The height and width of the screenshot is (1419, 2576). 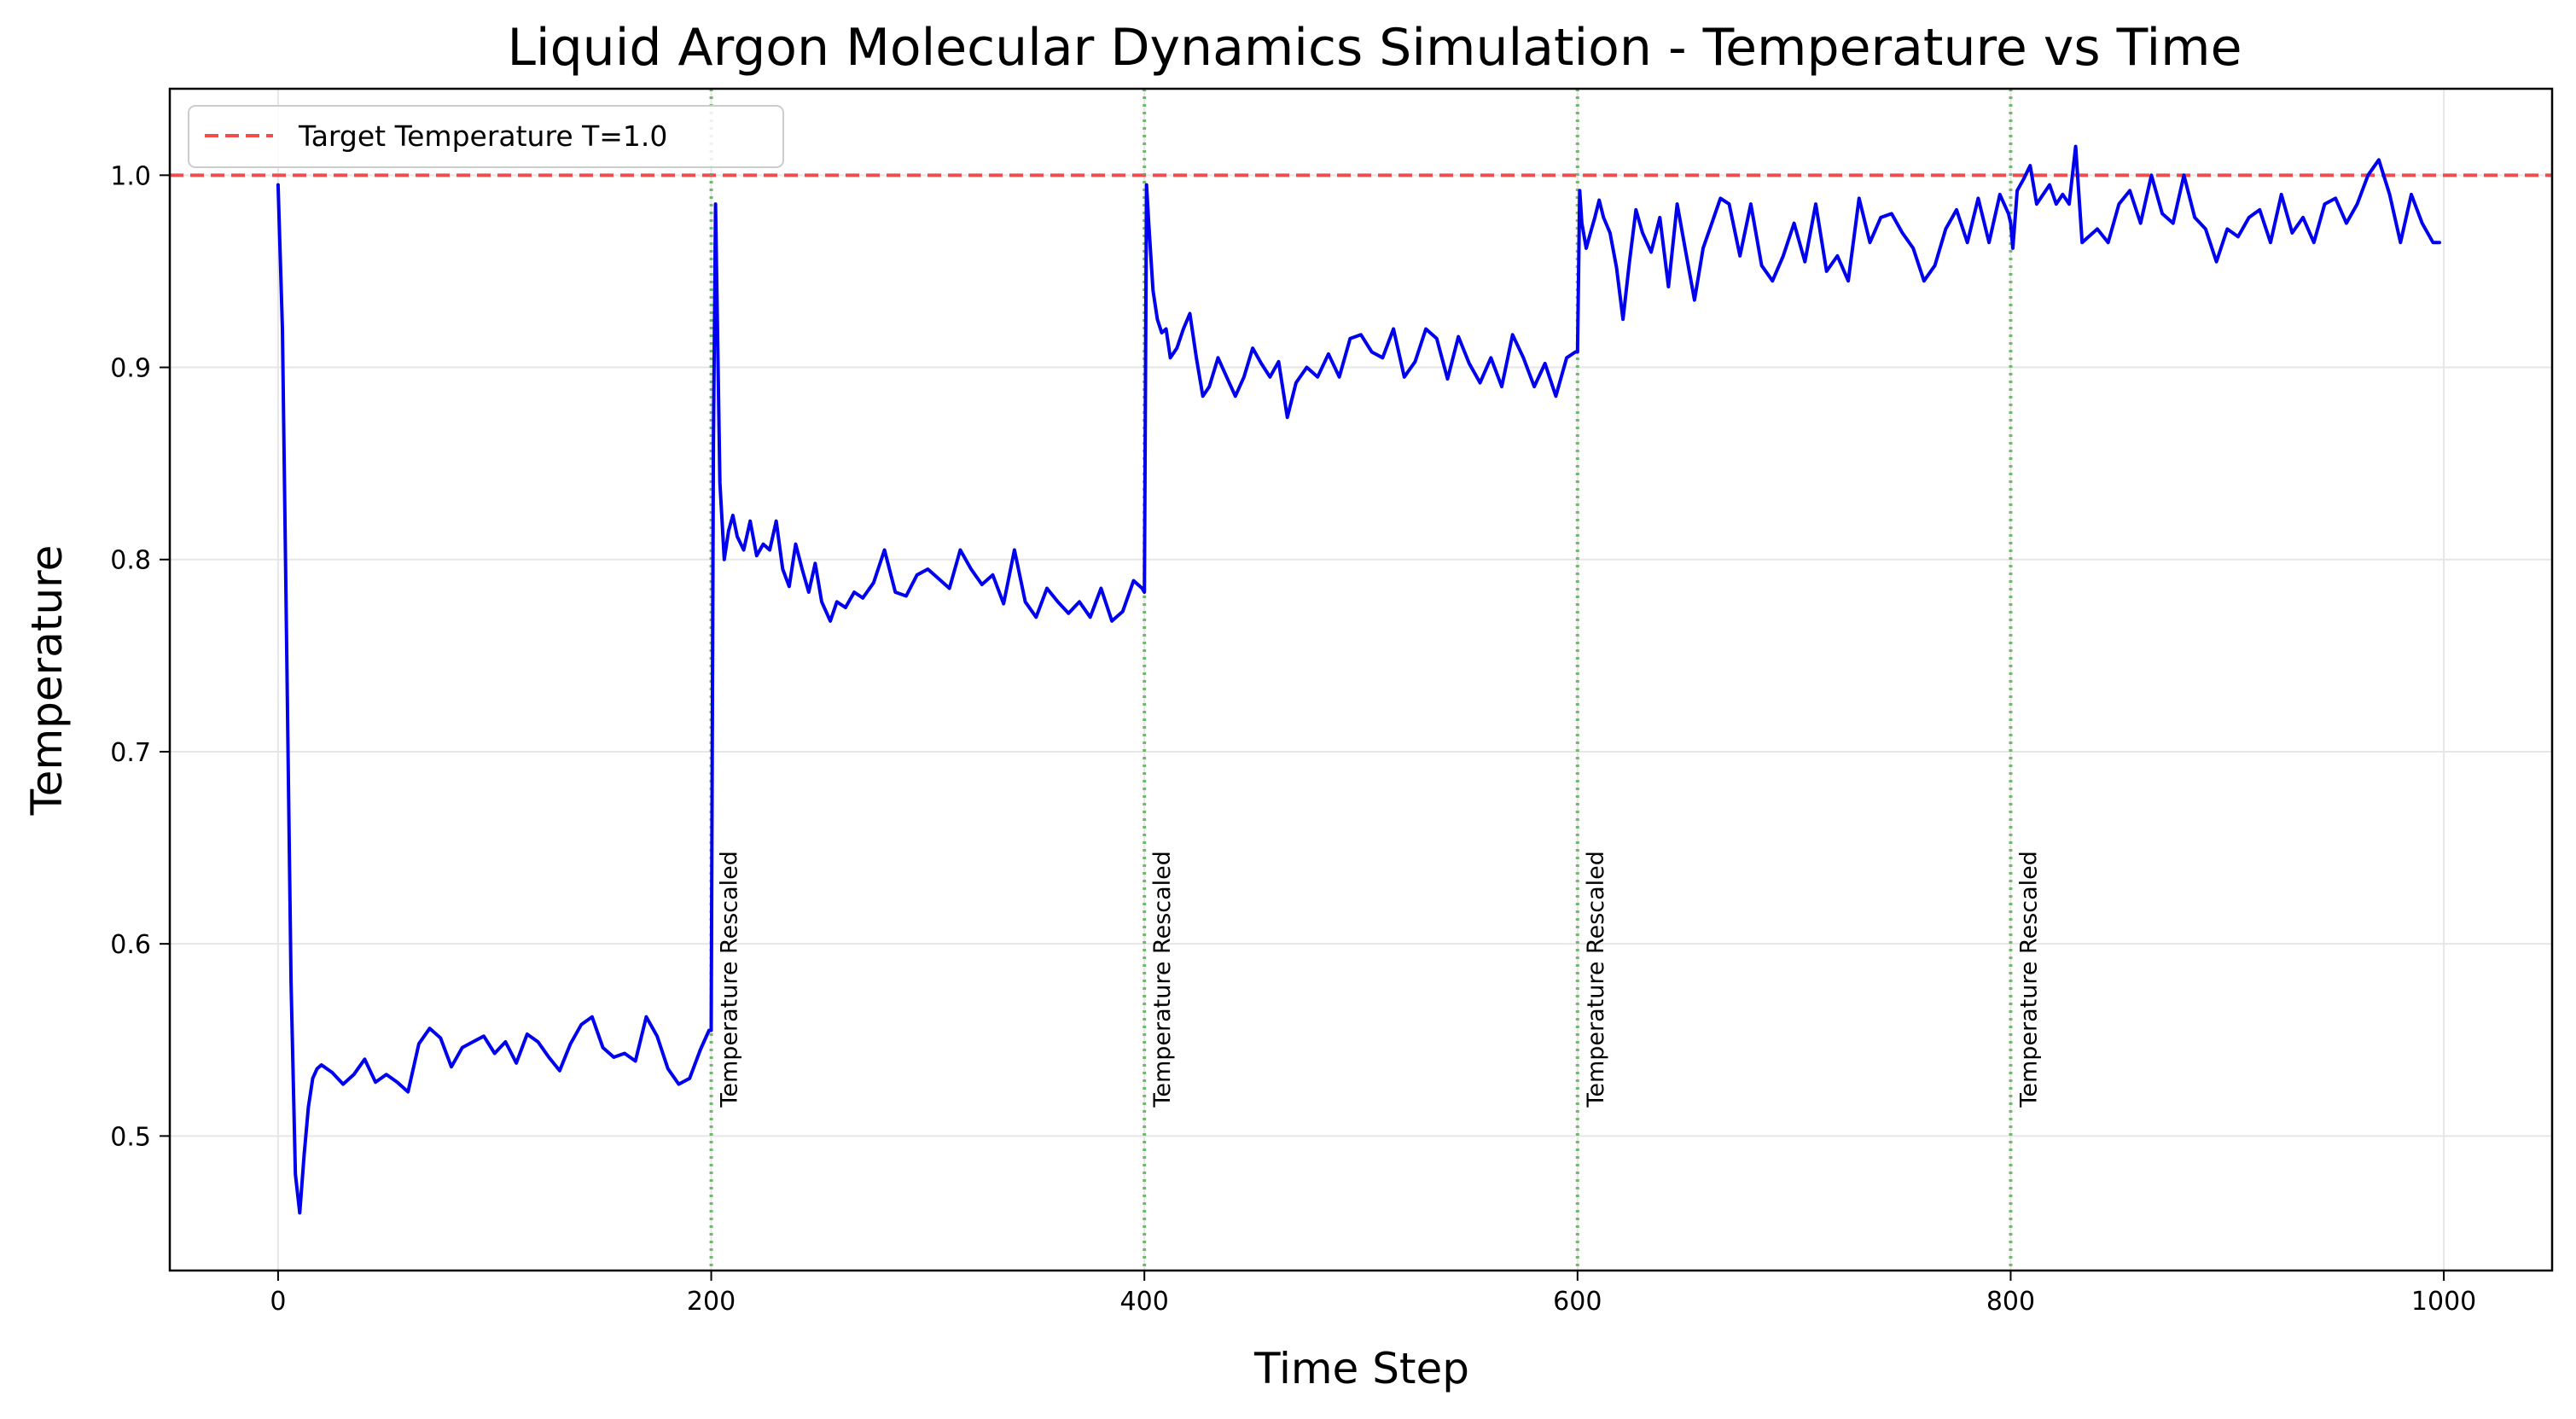 What do you see at coordinates (1578, 1302) in the screenshot?
I see `x-tick-label: 600` at bounding box center [1578, 1302].